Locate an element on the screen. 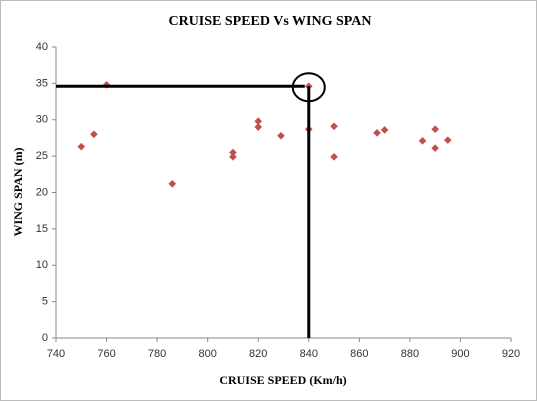  y-tick-label: 10 is located at coordinates (42, 265).